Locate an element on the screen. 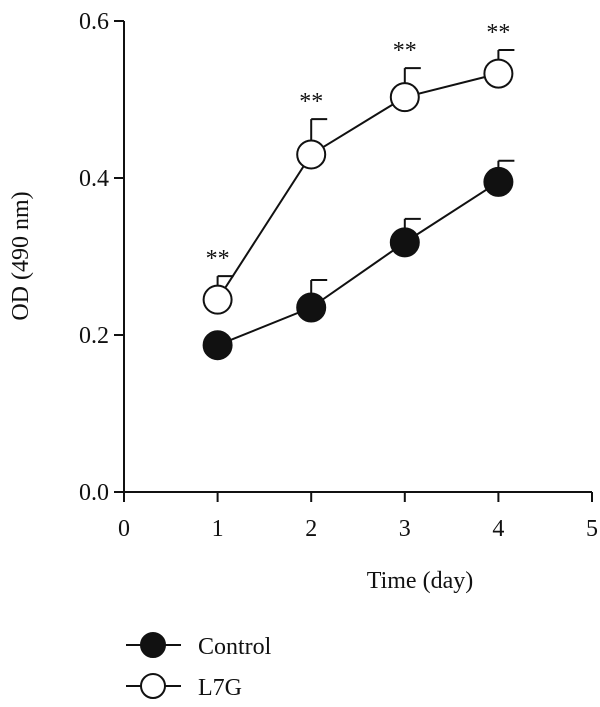 Image resolution: width=600 pixels, height=707 pixels. legend-label-control: Control is located at coordinates (235, 647).